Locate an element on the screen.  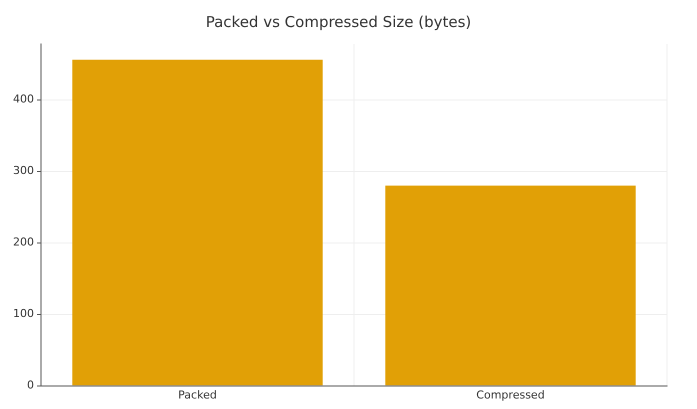
x-tick-label: Packed is located at coordinates (197, 395).